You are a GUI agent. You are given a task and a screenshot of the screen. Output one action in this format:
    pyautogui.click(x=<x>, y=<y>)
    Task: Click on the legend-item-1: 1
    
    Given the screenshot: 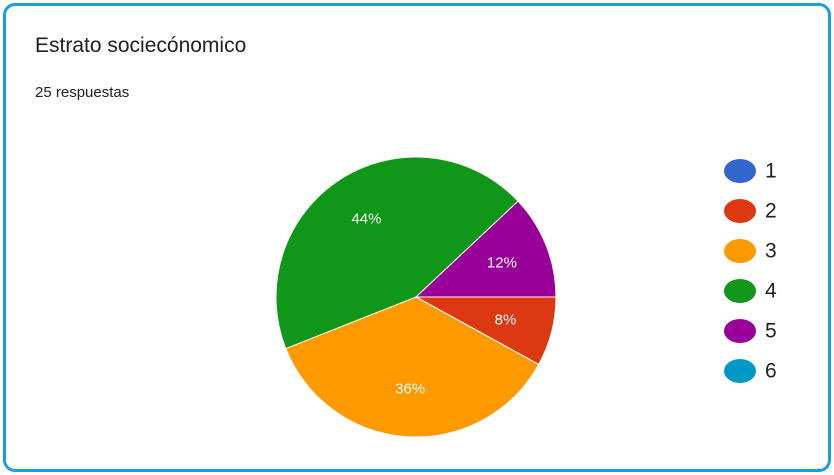 What is the action you would take?
    pyautogui.click(x=750, y=171)
    